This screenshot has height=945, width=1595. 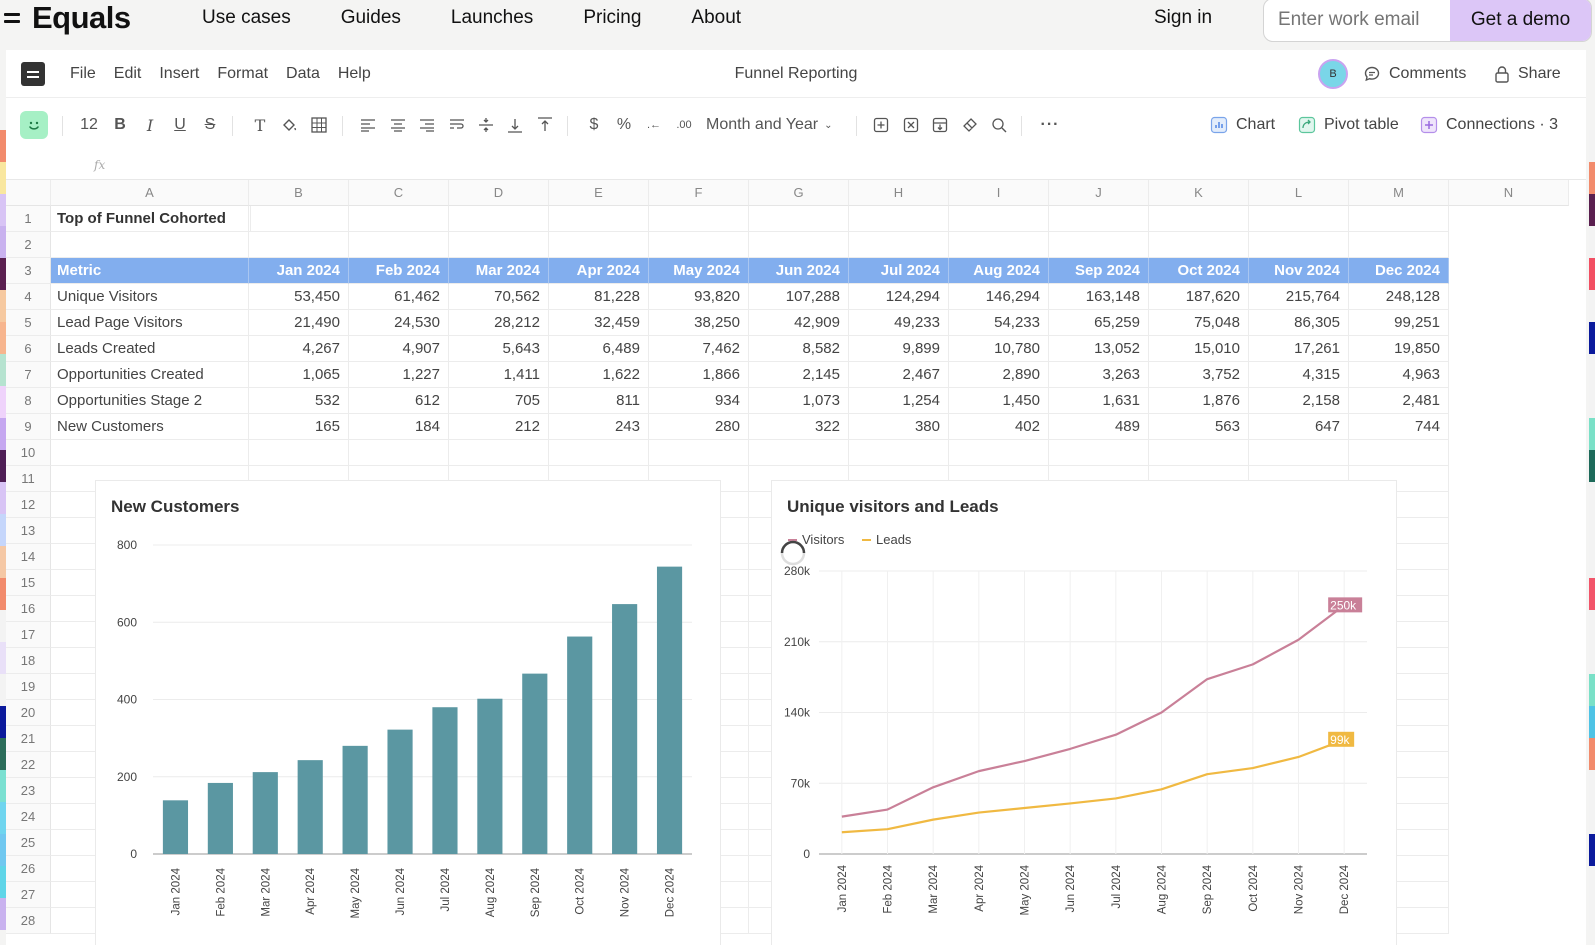 What do you see at coordinates (28, 271) in the screenshot?
I see `row-header: 3` at bounding box center [28, 271].